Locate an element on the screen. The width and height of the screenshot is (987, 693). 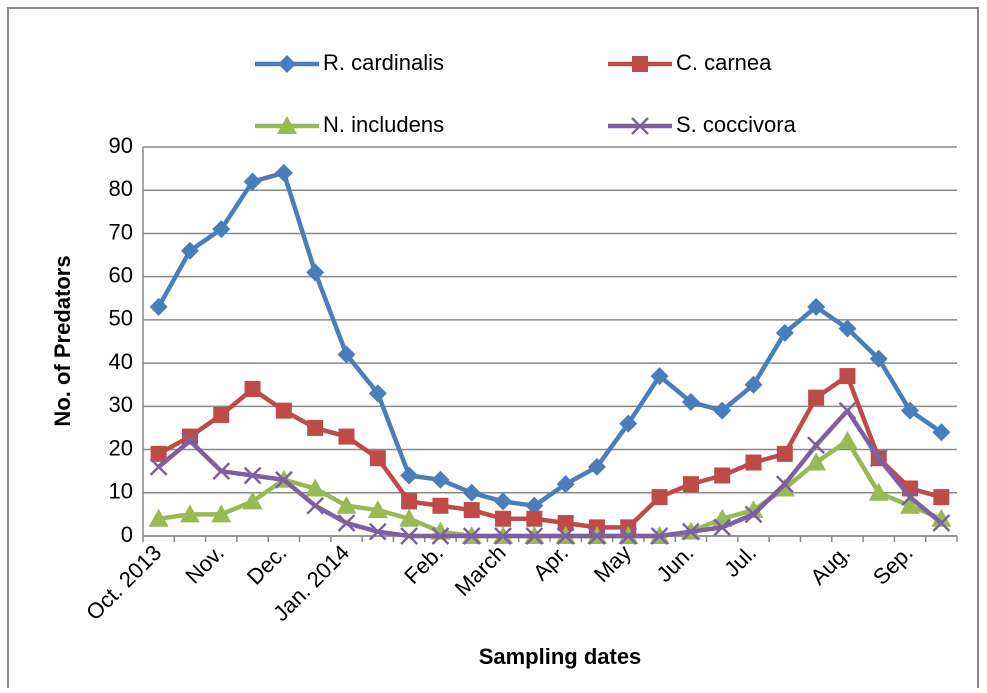
y-tick-label: 0 is located at coordinates (127, 534).